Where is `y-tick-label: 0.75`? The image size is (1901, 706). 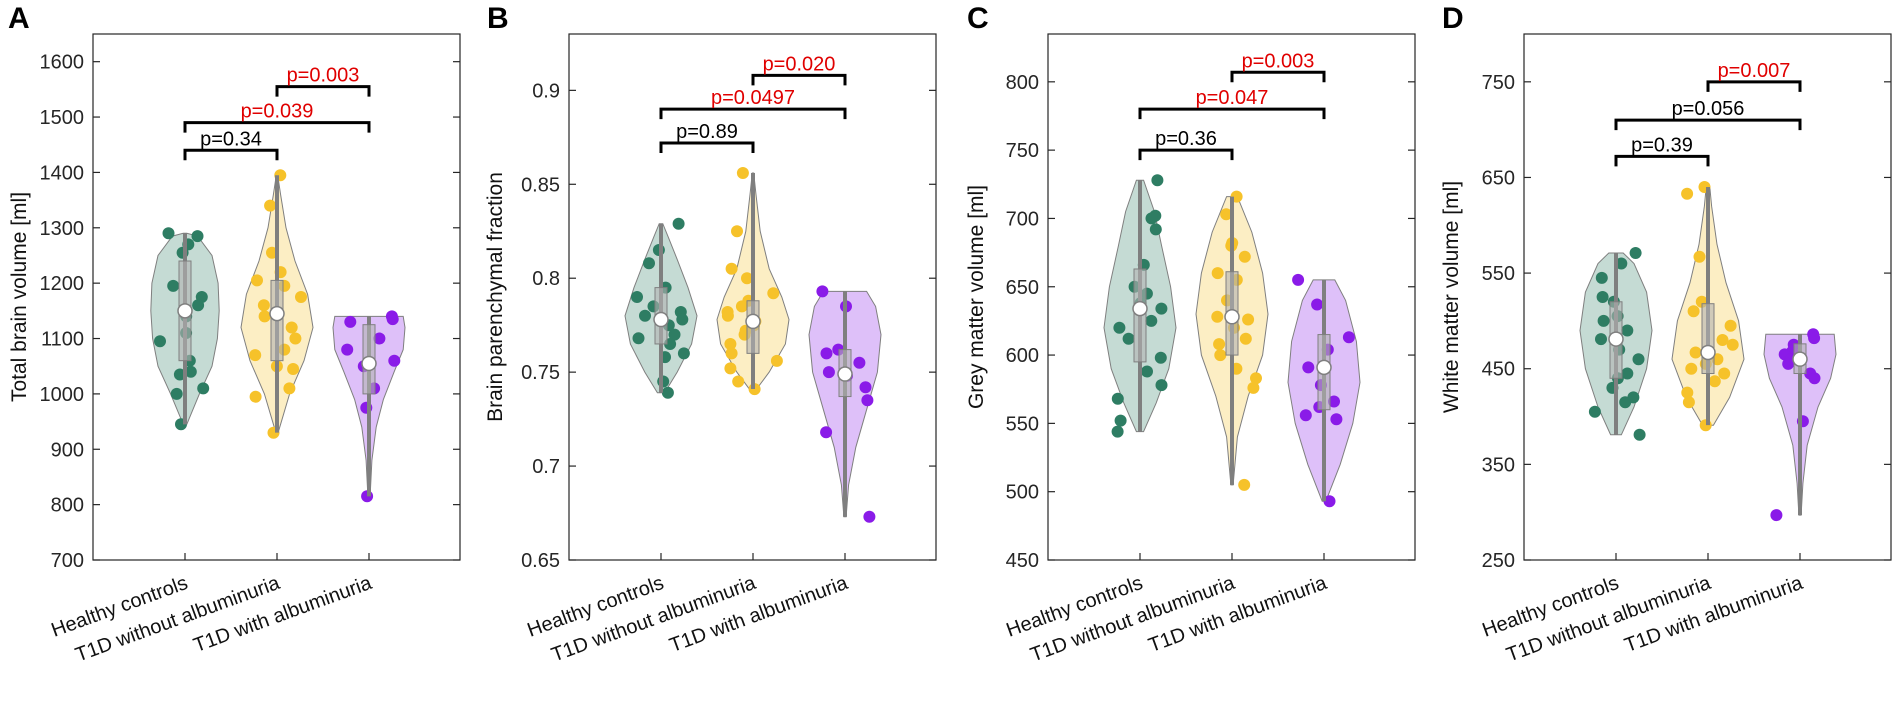
y-tick-label: 0.75 is located at coordinates (540, 373).